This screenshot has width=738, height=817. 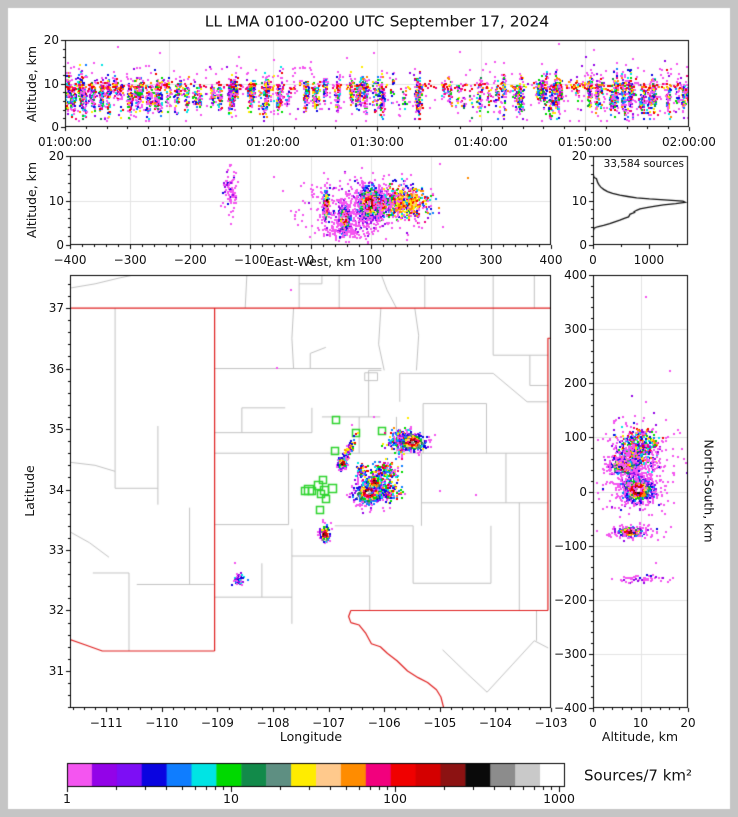 What do you see at coordinates (67, 798) in the screenshot?
I see `colorbar-tick-label: 1` at bounding box center [67, 798].